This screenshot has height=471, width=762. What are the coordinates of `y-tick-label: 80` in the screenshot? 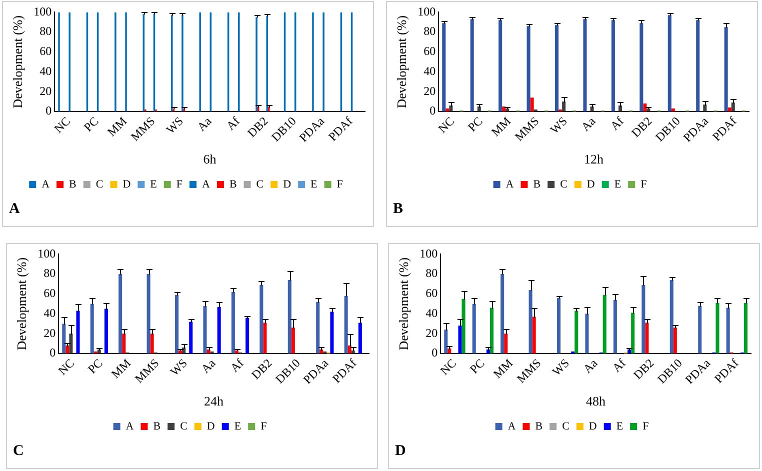 It's located at (50, 273).